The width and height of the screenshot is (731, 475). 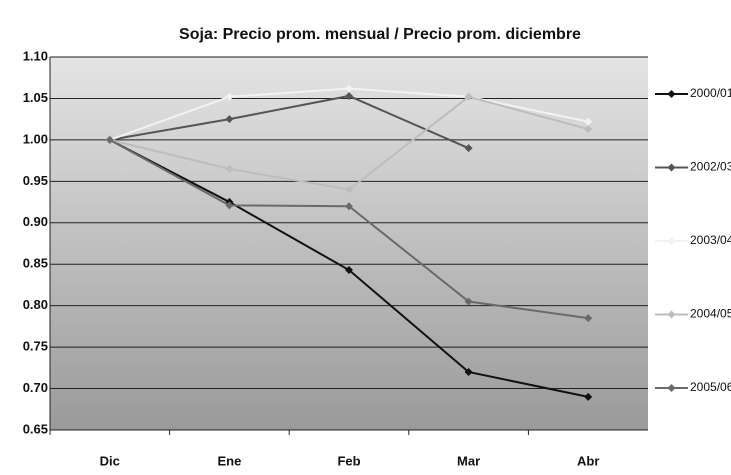 I want to click on y-tick-label: 1.10, so click(x=35, y=55).